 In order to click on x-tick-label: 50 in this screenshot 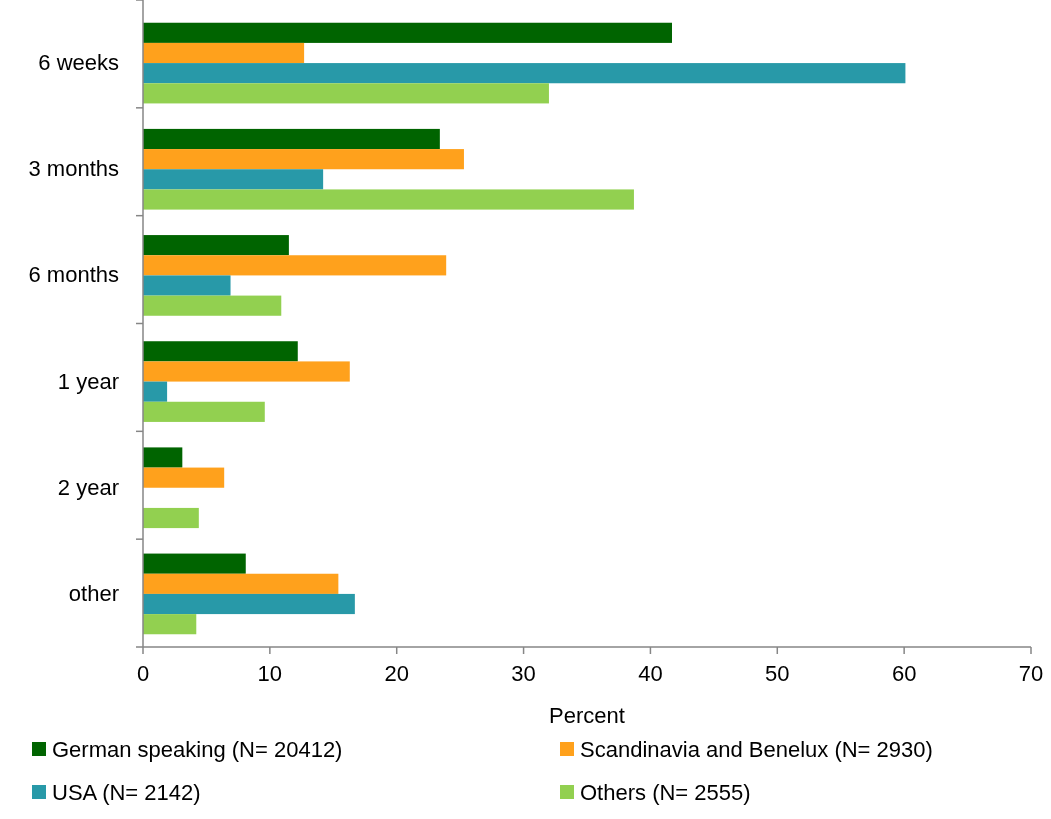, I will do `click(777, 673)`.